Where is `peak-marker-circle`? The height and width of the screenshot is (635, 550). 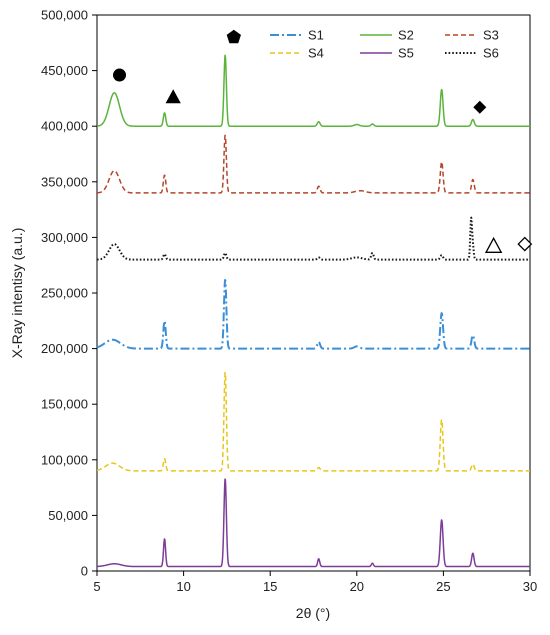 peak-marker-circle is located at coordinates (120, 75).